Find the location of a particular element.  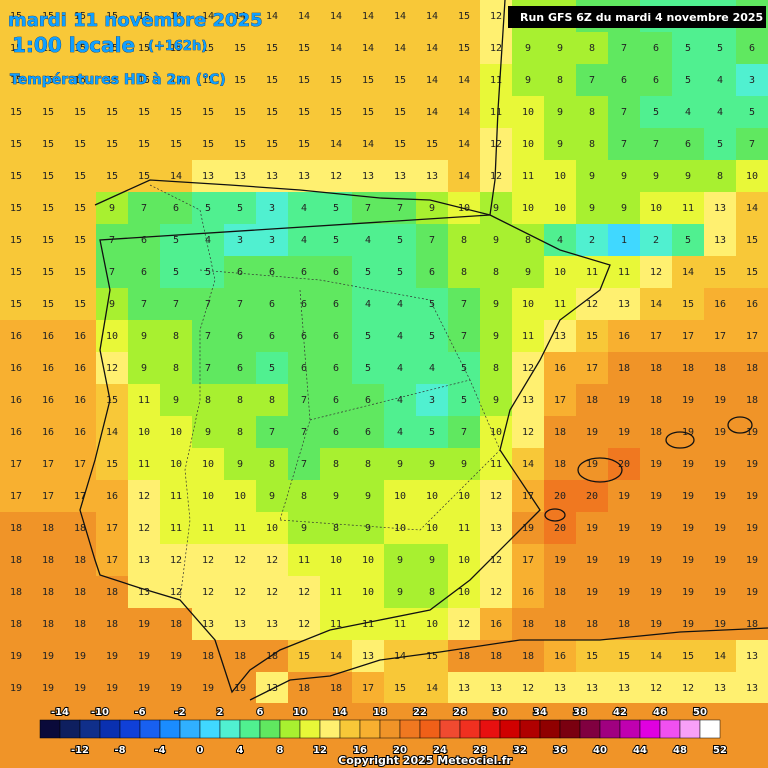

colorbar-label: 10 is located at coordinates (300, 712).